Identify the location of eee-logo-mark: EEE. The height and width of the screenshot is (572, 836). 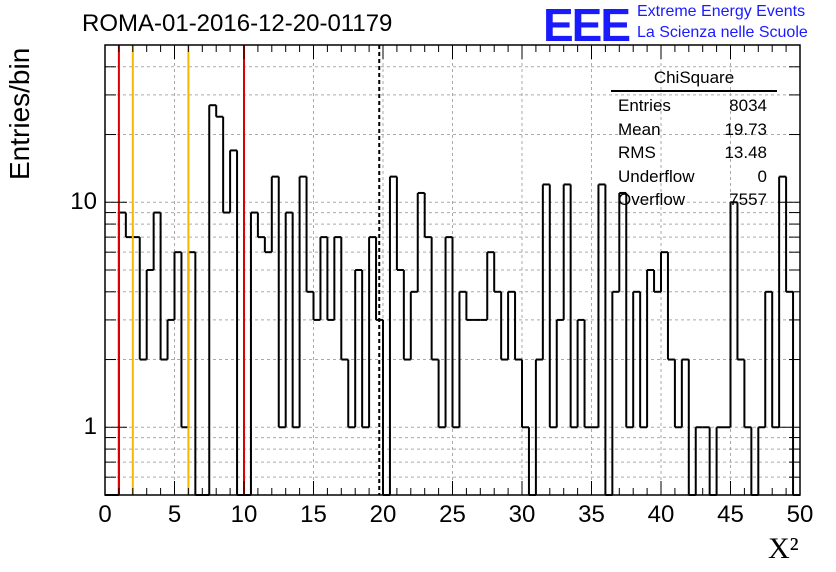
(587, 25).